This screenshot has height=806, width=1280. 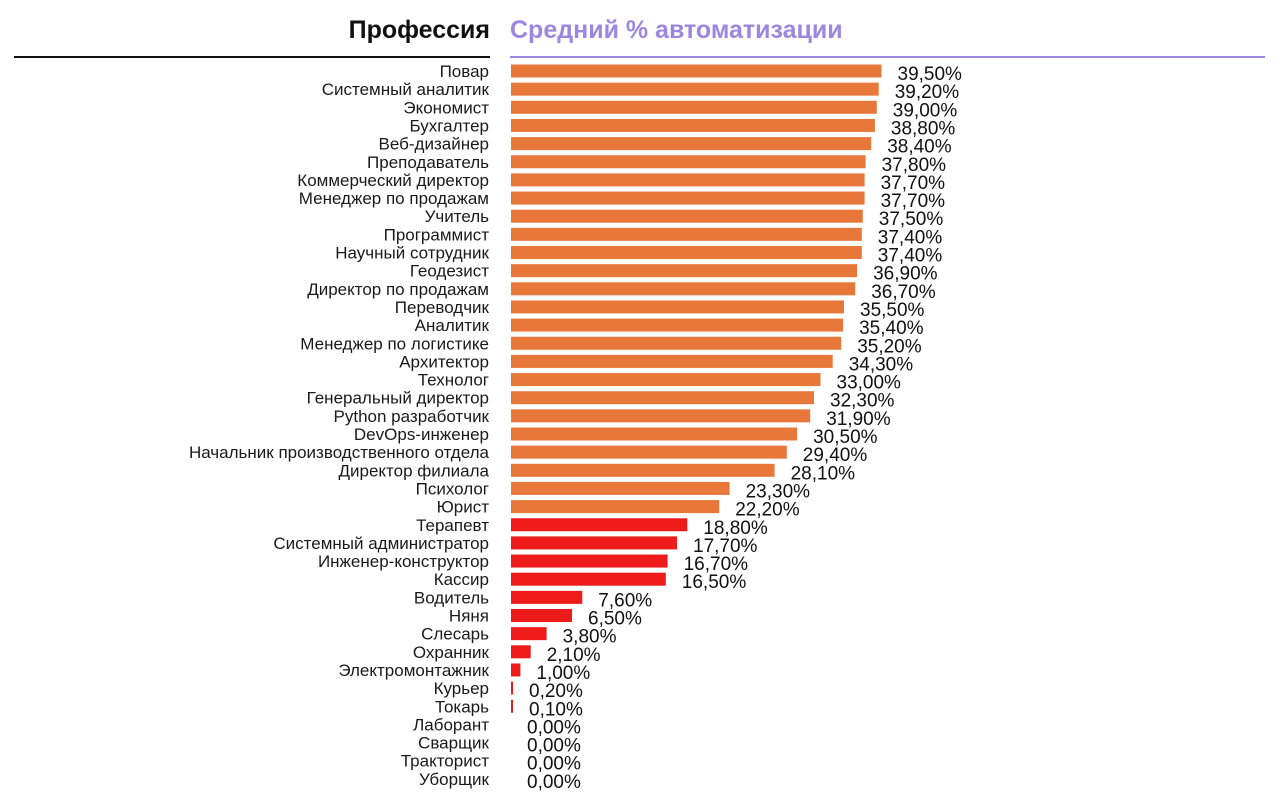 What do you see at coordinates (398, 398) in the screenshot?
I see `category-label: Генеральный директор` at bounding box center [398, 398].